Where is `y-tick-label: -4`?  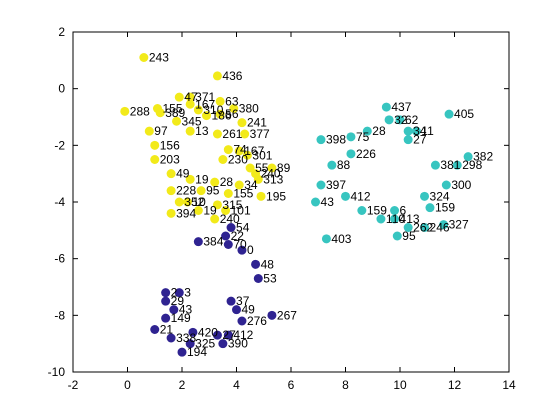 y-tick-label: -4 is located at coordinates (59, 202).